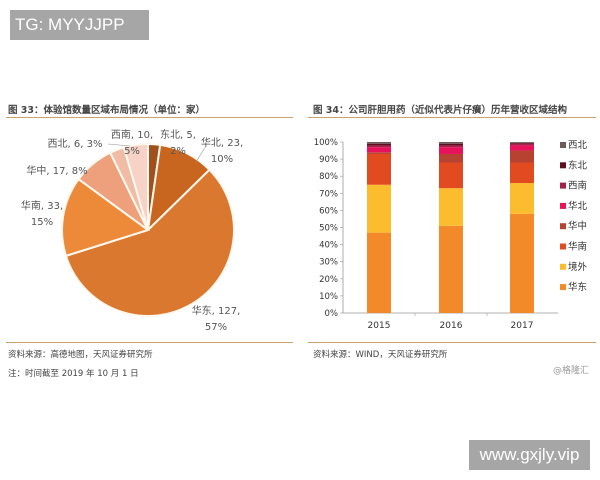  Describe the element at coordinates (452, 342) in the screenshot. I see `right-bottom-rule` at that location.